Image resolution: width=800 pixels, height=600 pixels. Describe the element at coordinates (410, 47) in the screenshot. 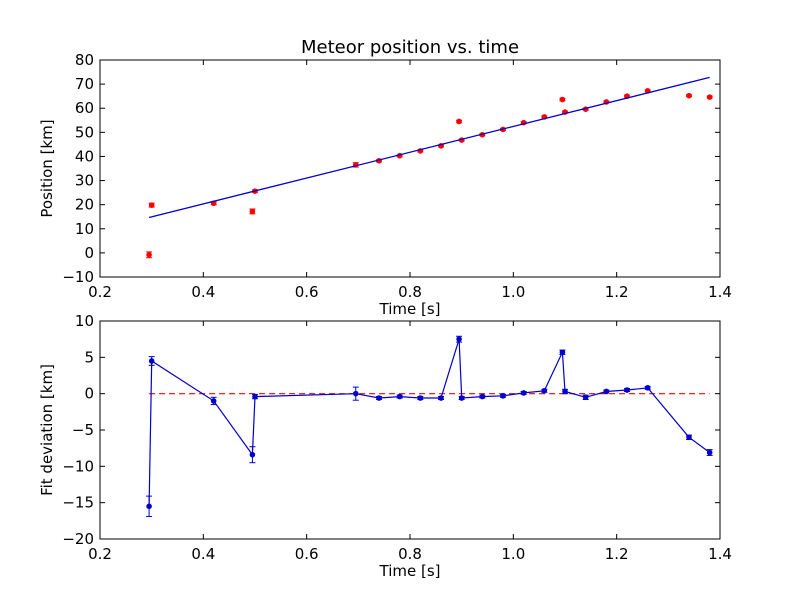

I see `chart-title: Meteor position vs. time` at that location.